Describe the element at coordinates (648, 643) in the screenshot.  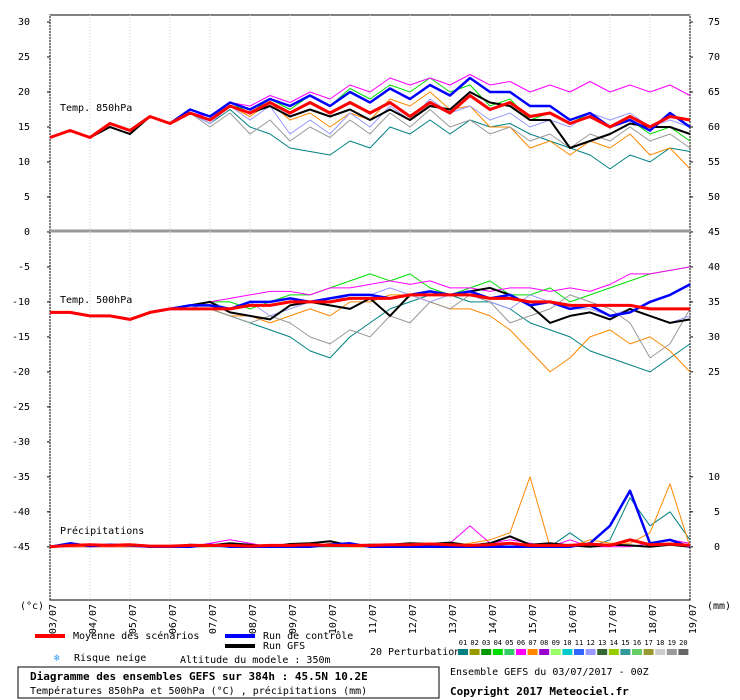
I see `perturbation-number: 17` at that location.